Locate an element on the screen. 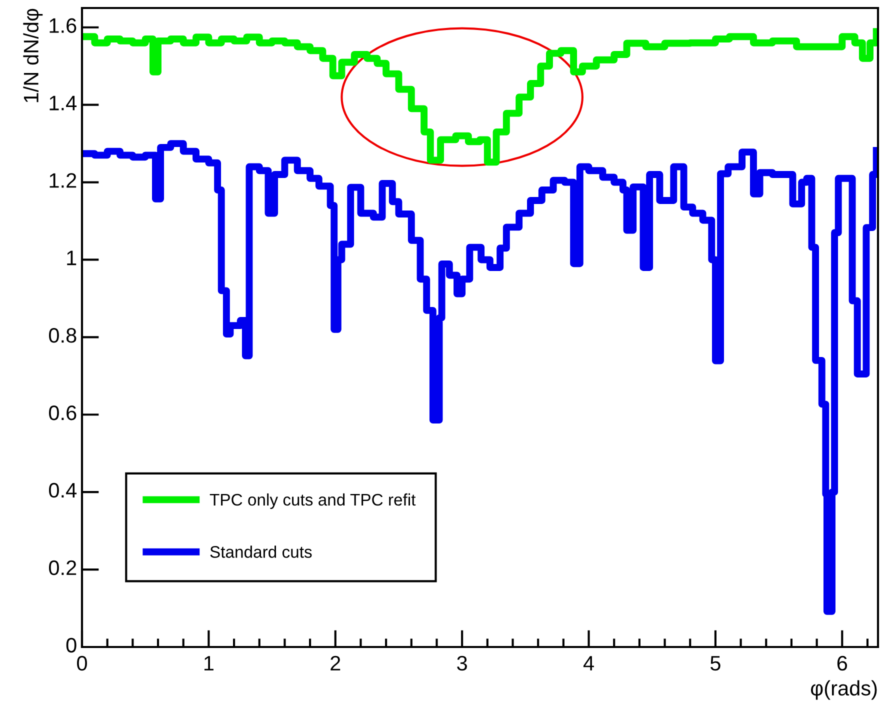  x-tick-label: 5 is located at coordinates (715, 663).